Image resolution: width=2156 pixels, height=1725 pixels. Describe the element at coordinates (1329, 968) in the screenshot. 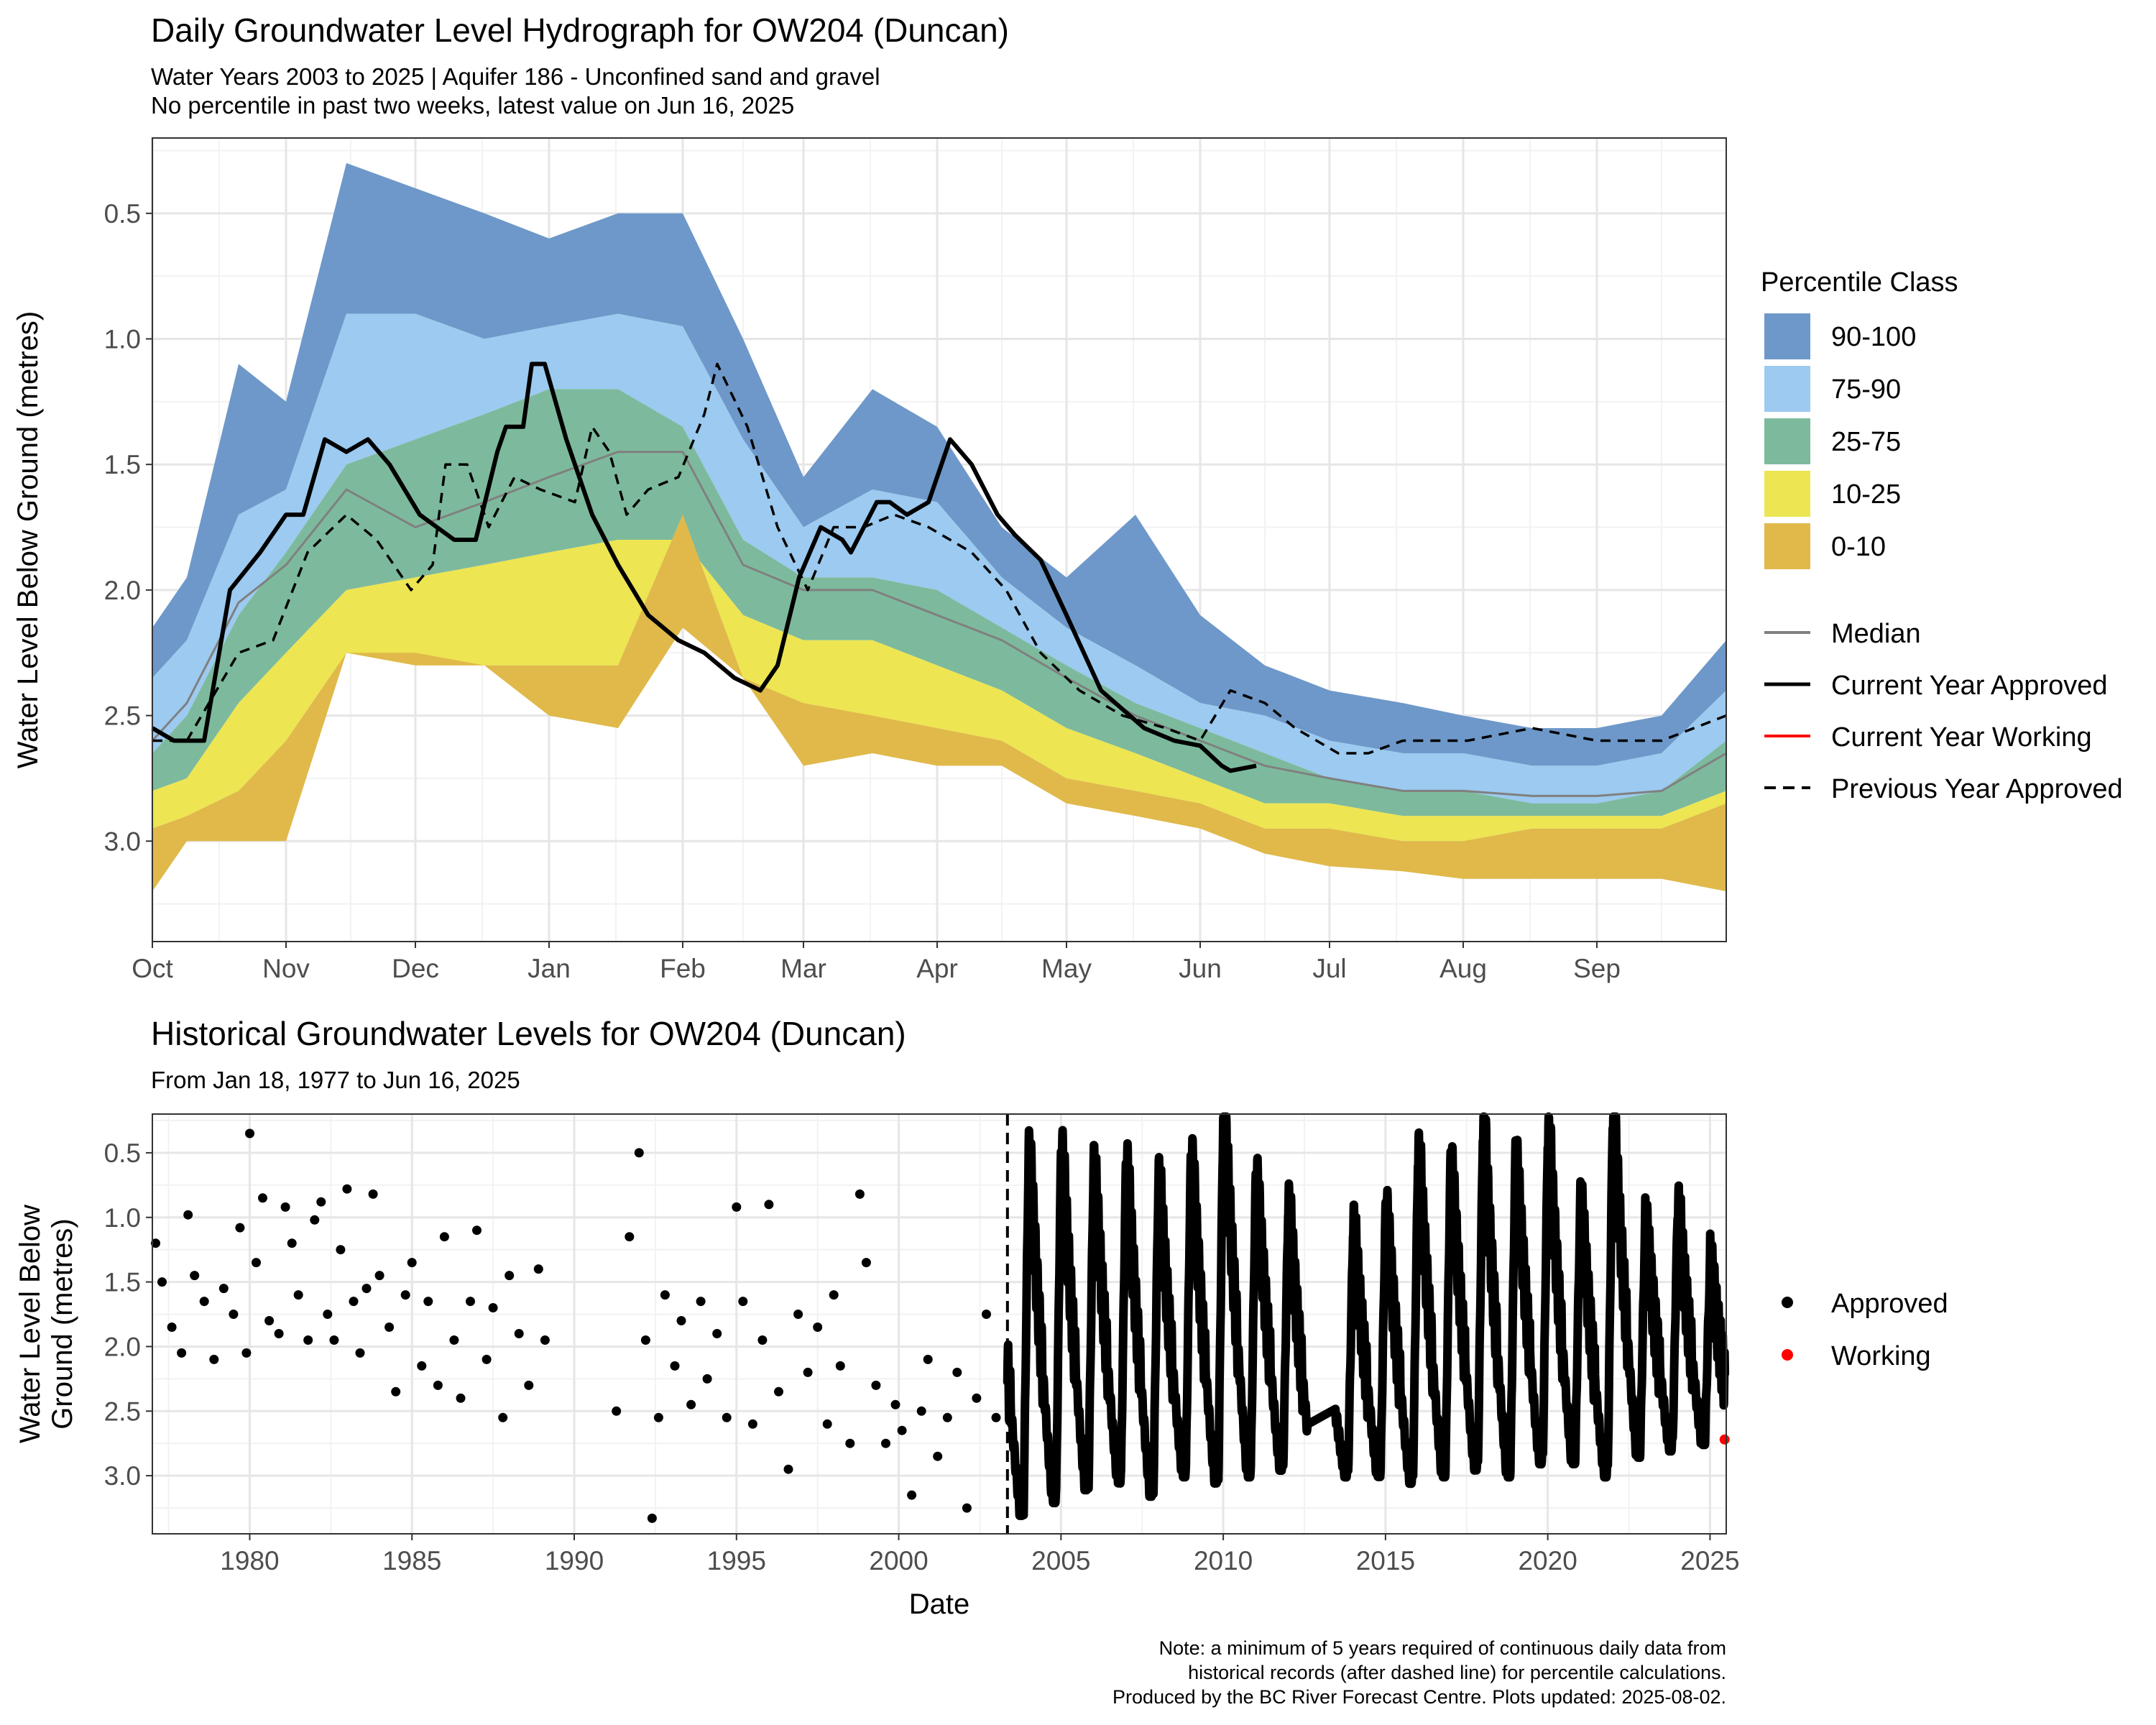

I see `top-x-tick-label: Jul` at that location.